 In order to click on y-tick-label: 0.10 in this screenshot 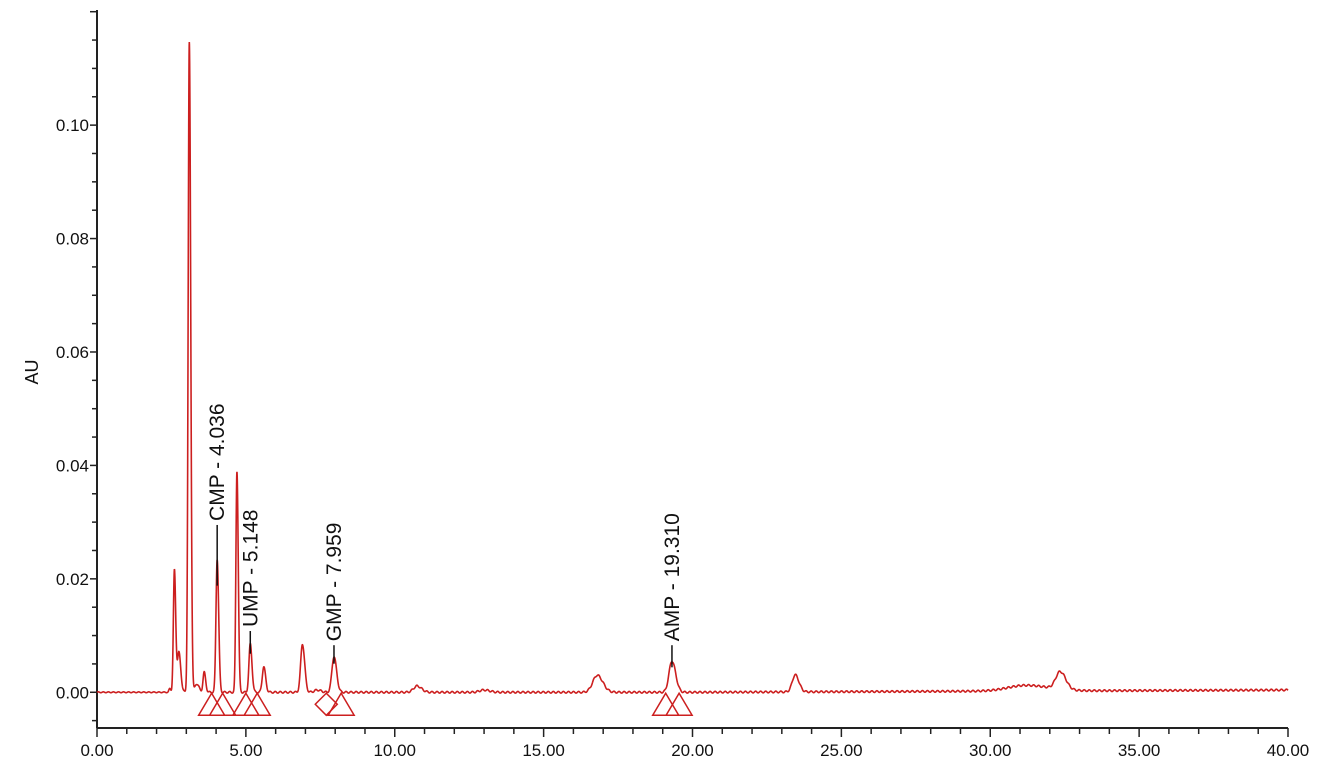, I will do `click(72, 125)`.